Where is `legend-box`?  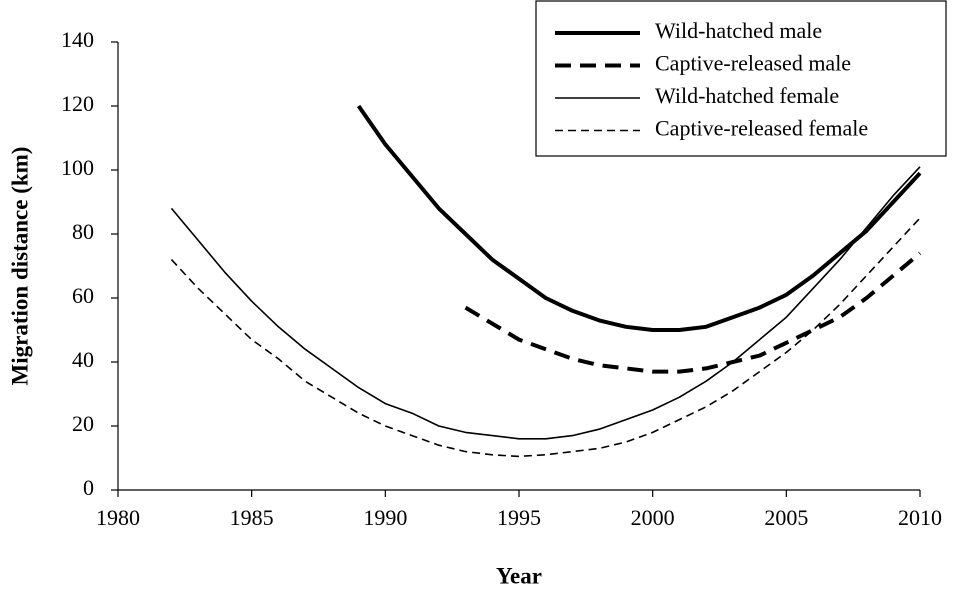 legend-box is located at coordinates (741, 78).